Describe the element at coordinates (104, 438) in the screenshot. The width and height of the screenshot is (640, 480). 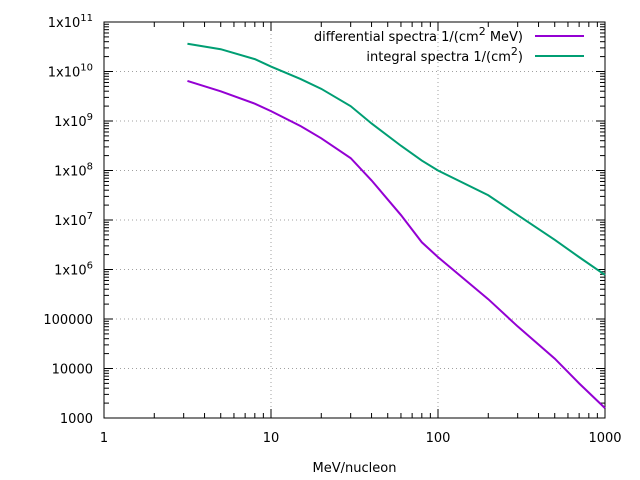
I see `x-tick-label: 1` at that location.